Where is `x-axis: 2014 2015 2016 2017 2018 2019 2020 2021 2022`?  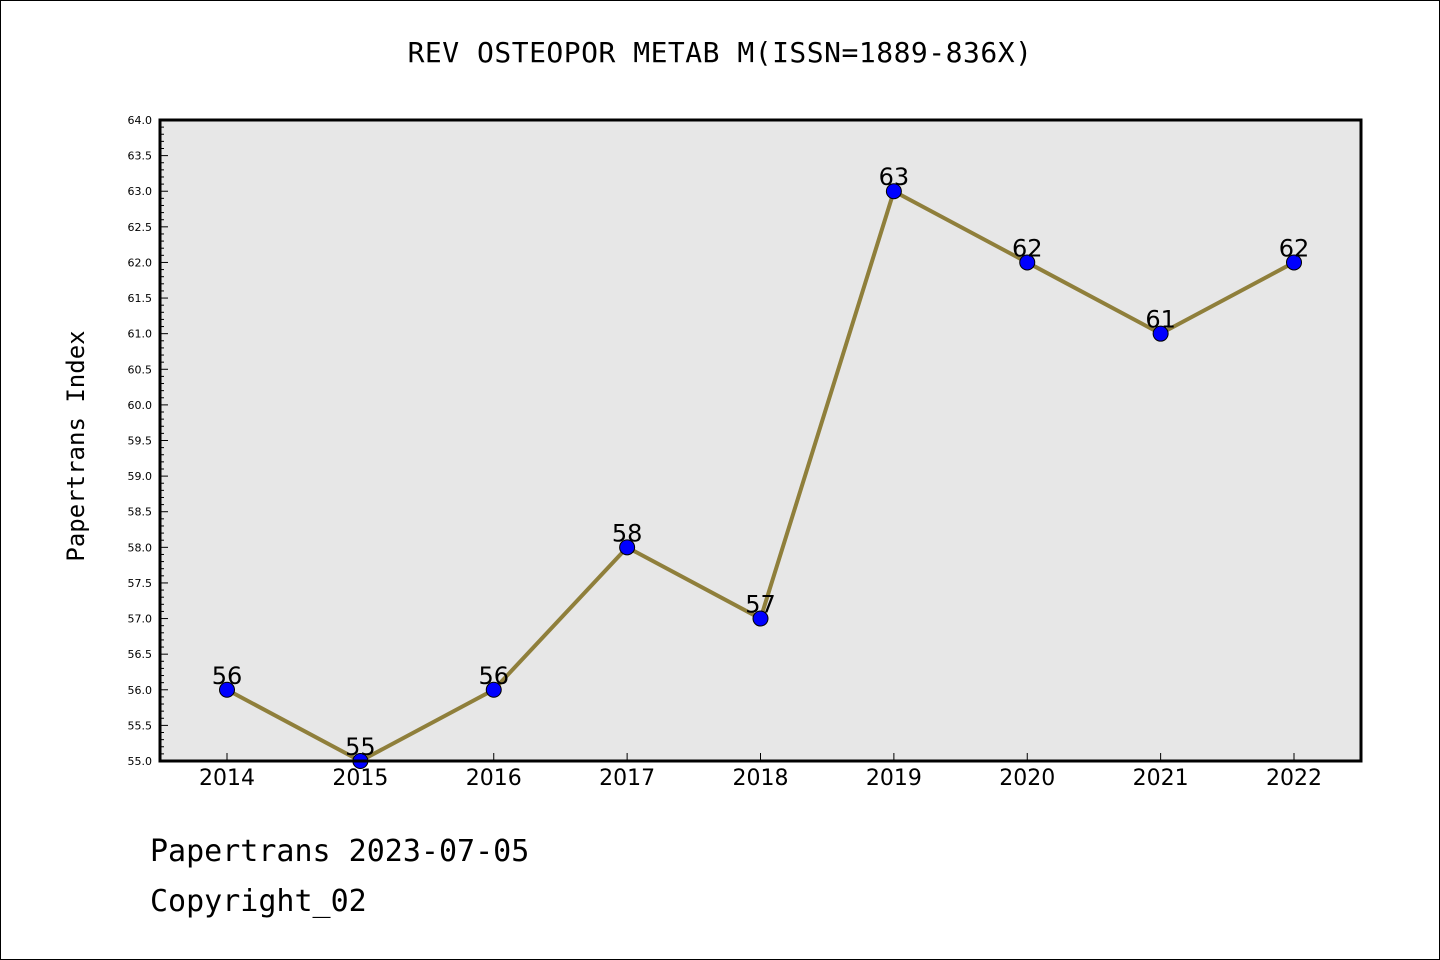
x-axis: 2014 2015 2016 2017 2018 2019 2020 2021 2022 is located at coordinates (760, 772).